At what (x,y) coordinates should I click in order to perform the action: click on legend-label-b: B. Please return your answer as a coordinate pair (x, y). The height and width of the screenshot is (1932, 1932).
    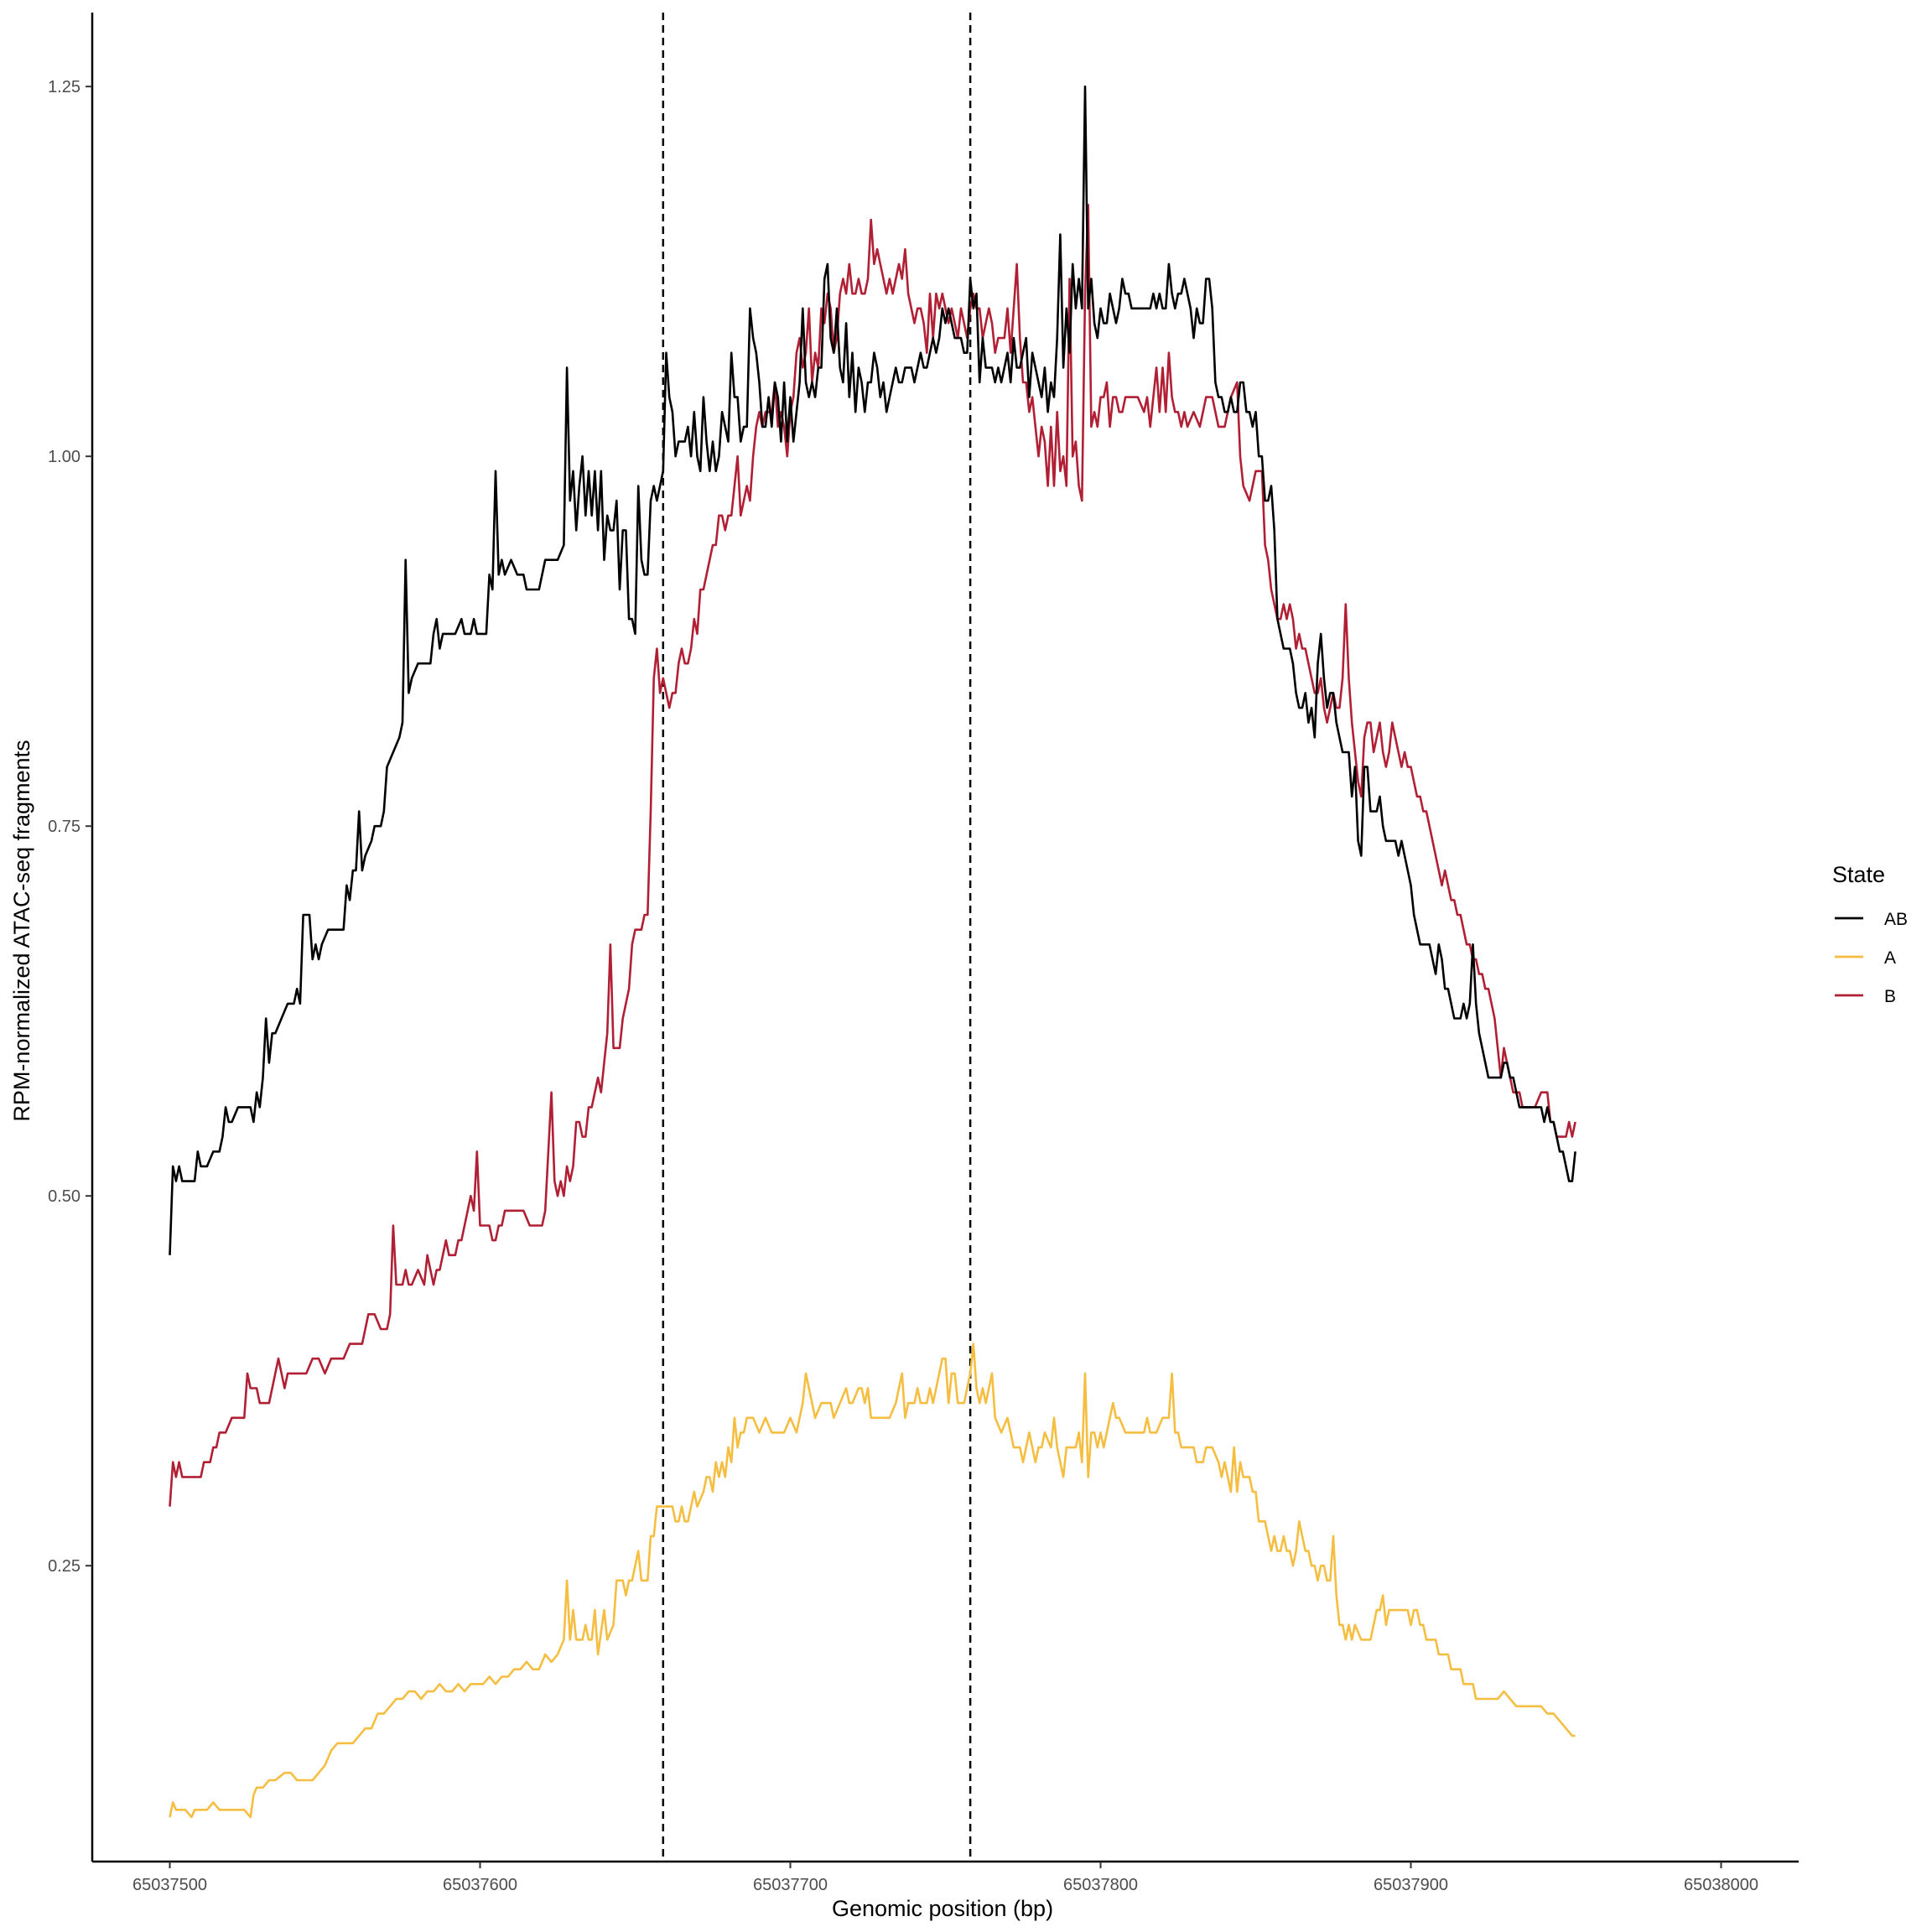
    Looking at the image, I should click on (1890, 996).